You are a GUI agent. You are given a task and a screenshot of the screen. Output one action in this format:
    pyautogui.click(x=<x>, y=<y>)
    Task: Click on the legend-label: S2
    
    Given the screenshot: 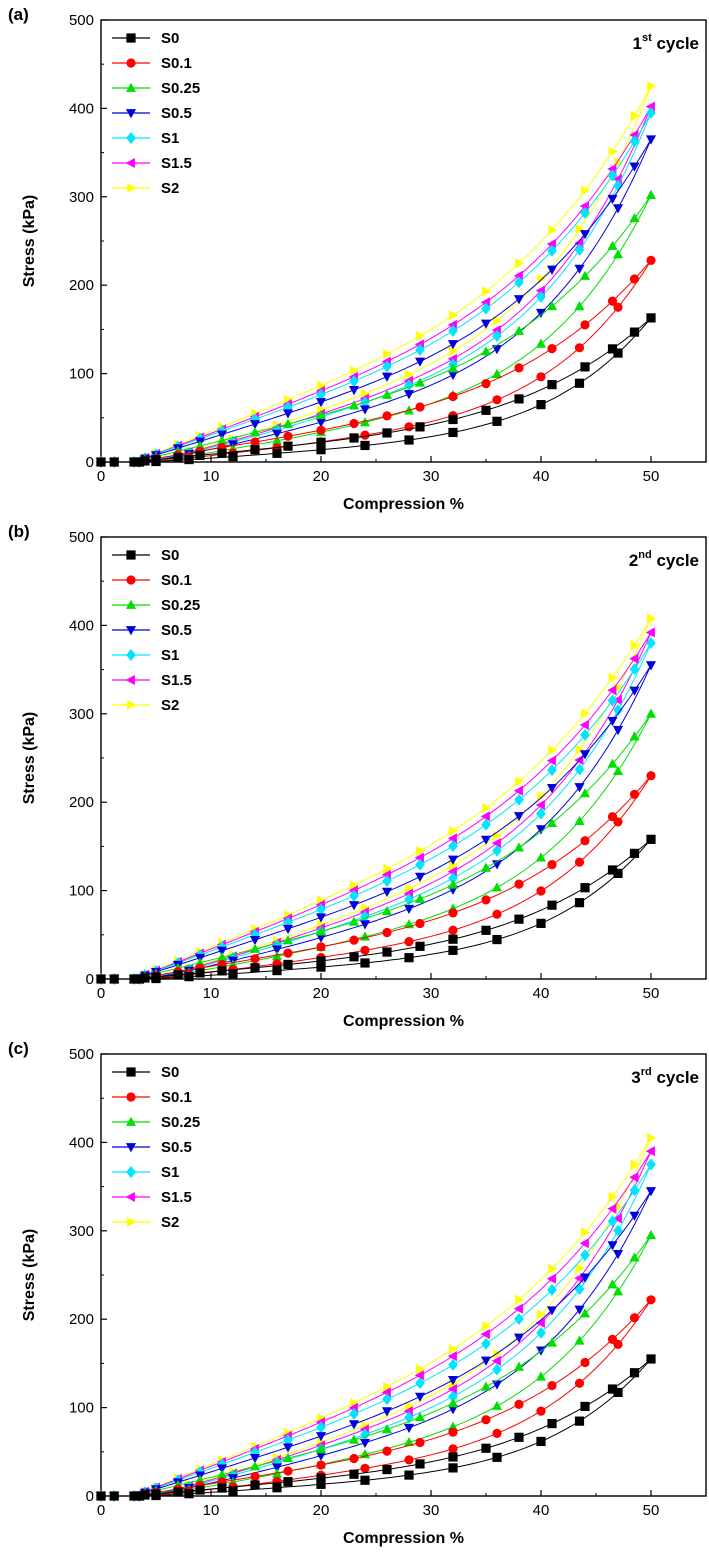 What is the action you would take?
    pyautogui.click(x=170, y=705)
    